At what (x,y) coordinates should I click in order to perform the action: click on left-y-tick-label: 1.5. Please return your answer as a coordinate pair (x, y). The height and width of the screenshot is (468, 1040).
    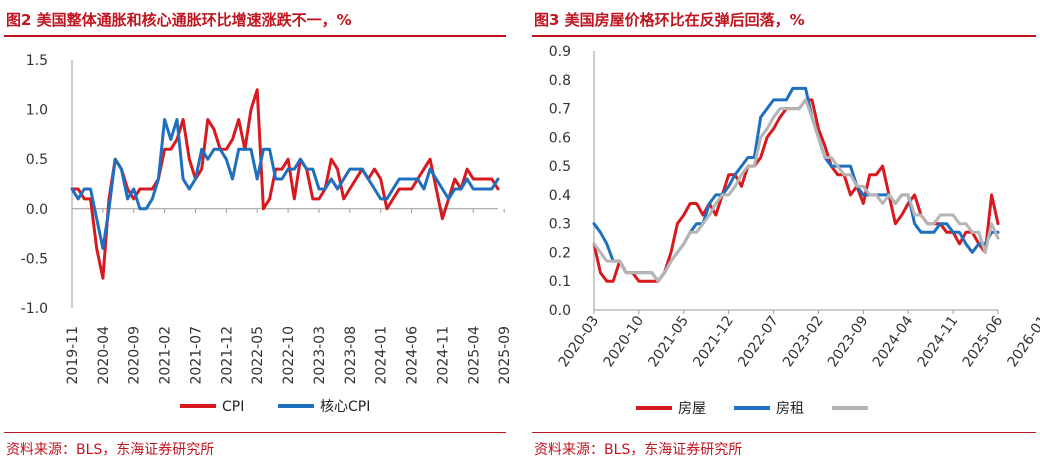
    Looking at the image, I should click on (37, 61).